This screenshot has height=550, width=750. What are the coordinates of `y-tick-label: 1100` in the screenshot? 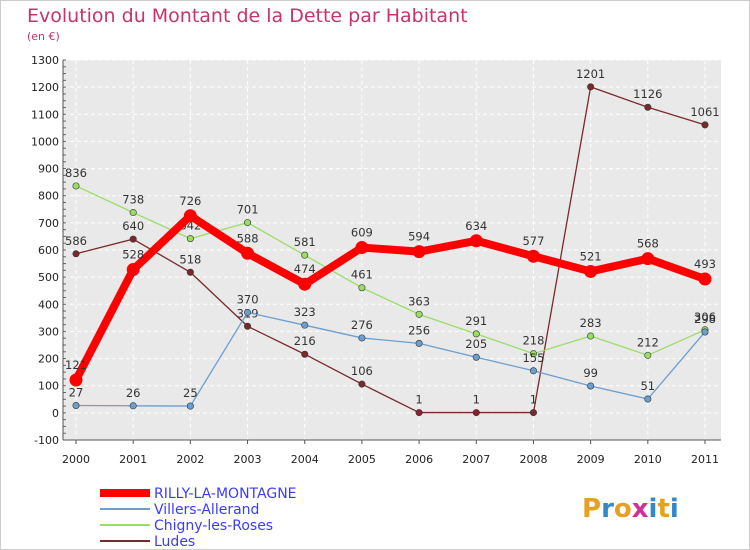 It's located at (45, 114).